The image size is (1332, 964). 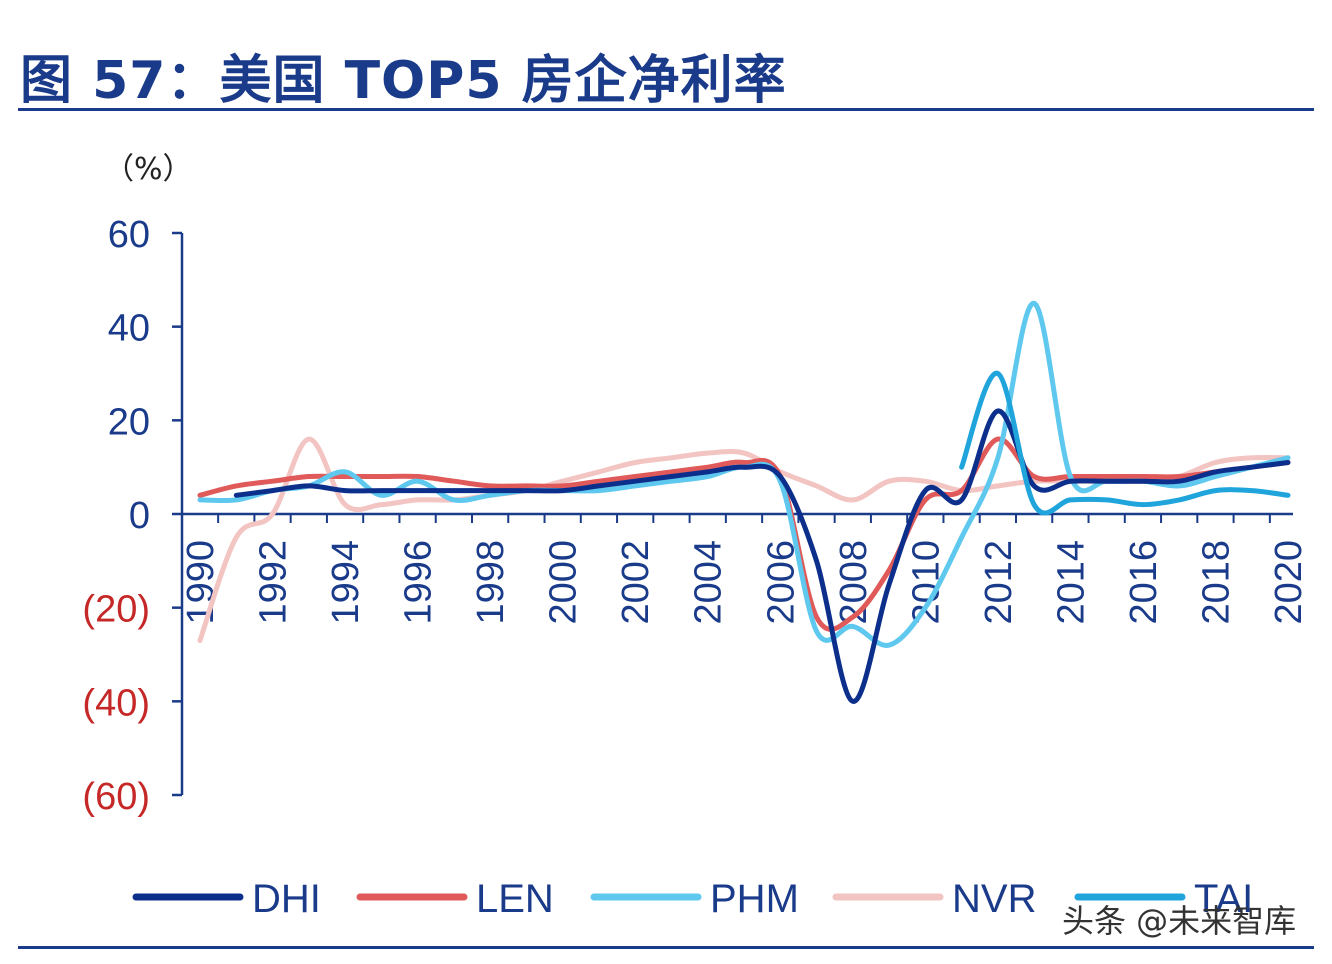 I want to click on legend-label-dhi: DHI, so click(x=286, y=899).